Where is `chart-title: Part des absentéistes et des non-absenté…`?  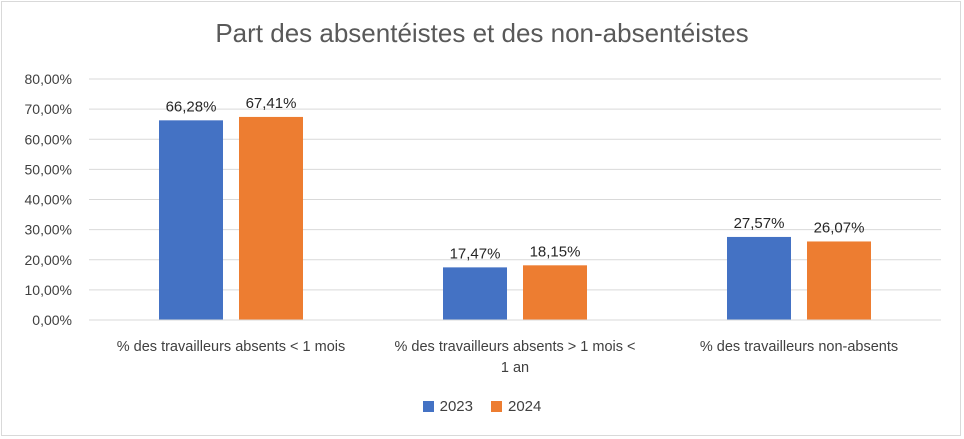 chart-title: Part des absentéistes et des non-absenté… is located at coordinates (482, 33).